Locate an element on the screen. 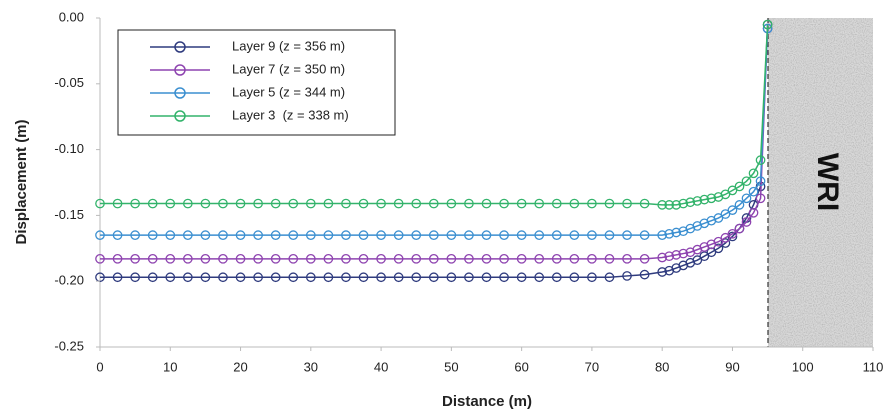  y-axis-title: Displacement (m) is located at coordinates (21, 181).